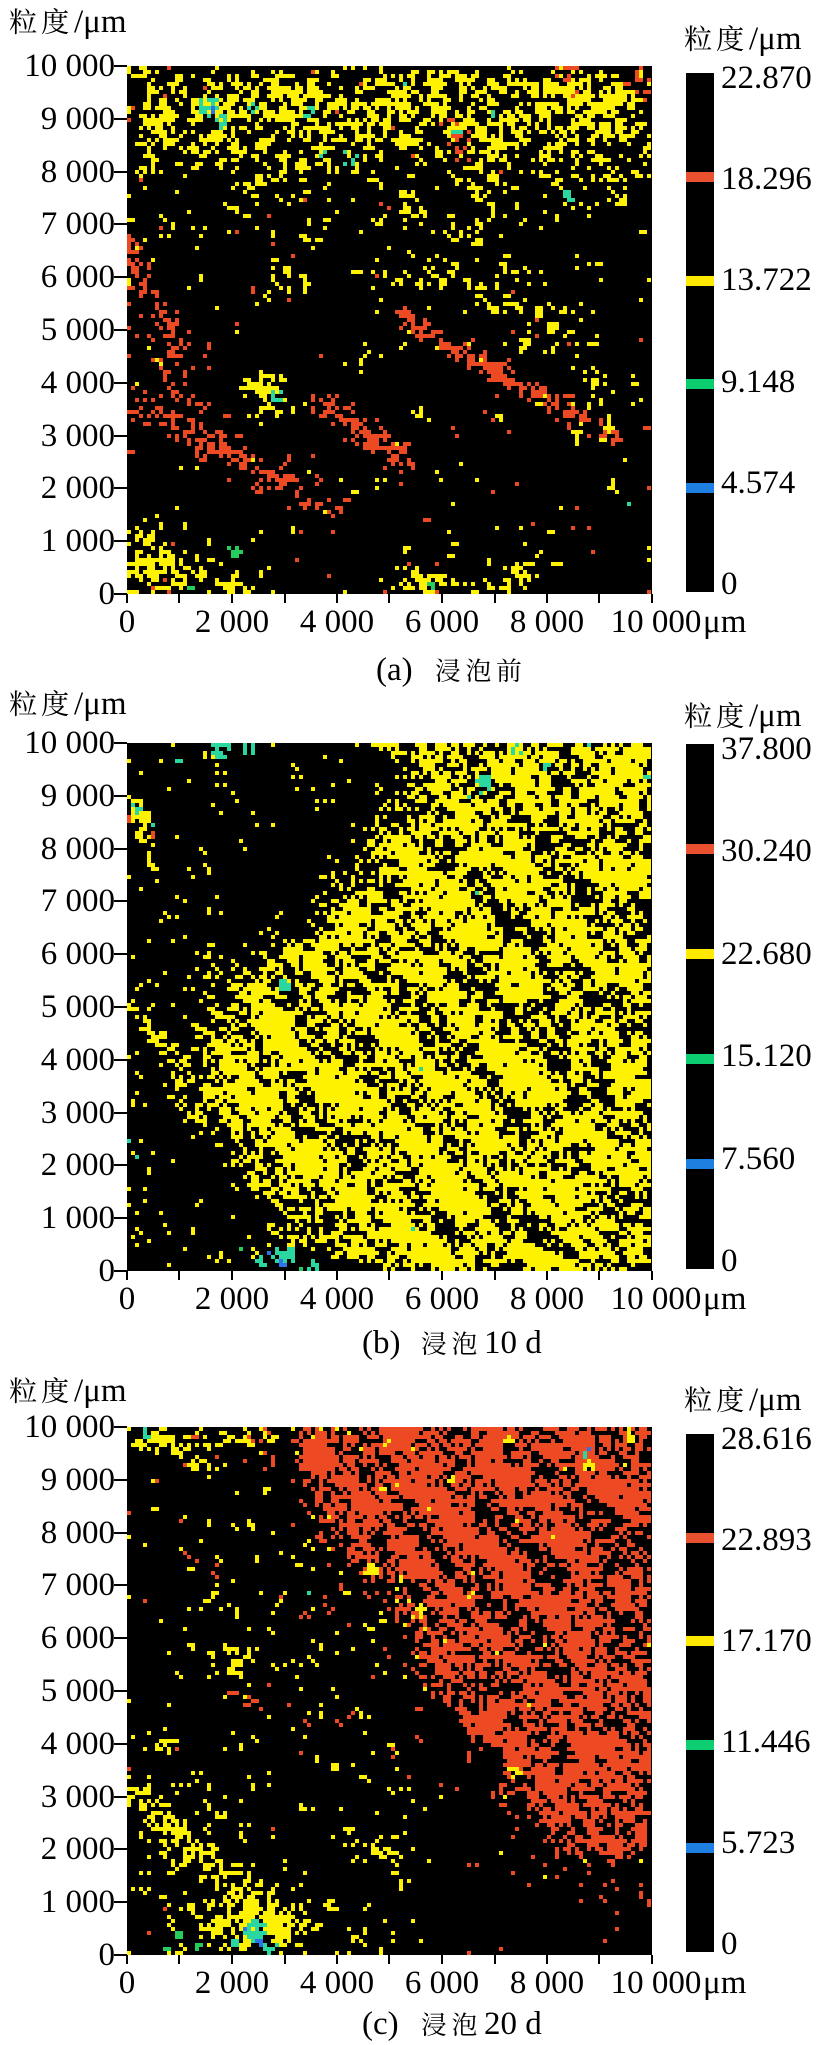 The height and width of the screenshot is (2045, 836). Describe the element at coordinates (381, 1343) in the screenshot. I see `svg-text: (b)` at that location.